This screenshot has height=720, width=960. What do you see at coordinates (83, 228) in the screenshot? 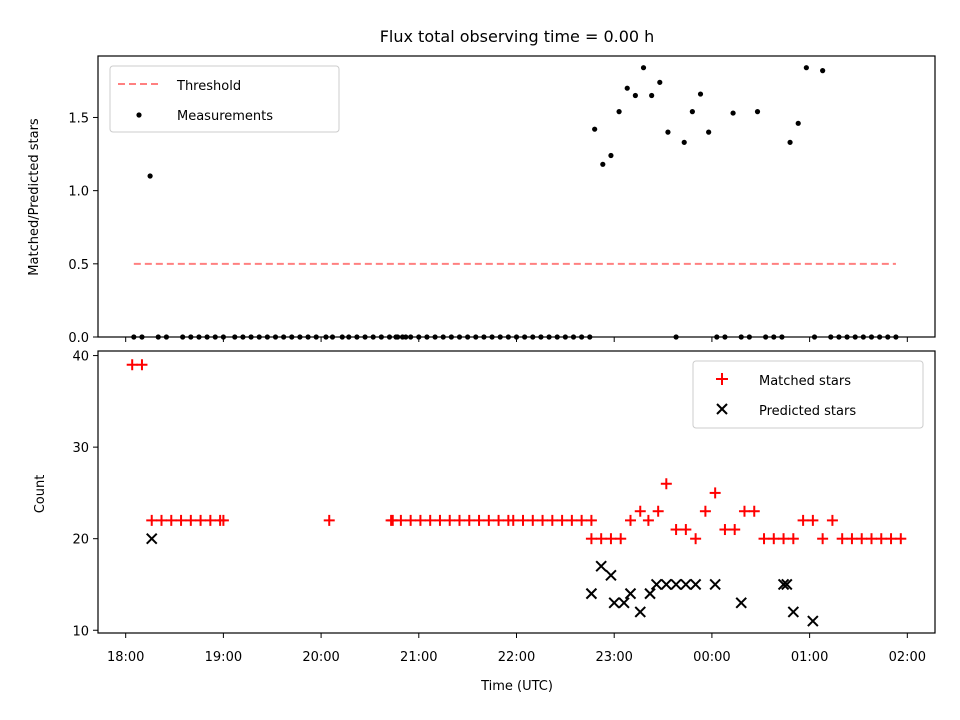
I see `top-y-ticks: 0.0 0.5 1.0 1.5` at bounding box center [83, 228].